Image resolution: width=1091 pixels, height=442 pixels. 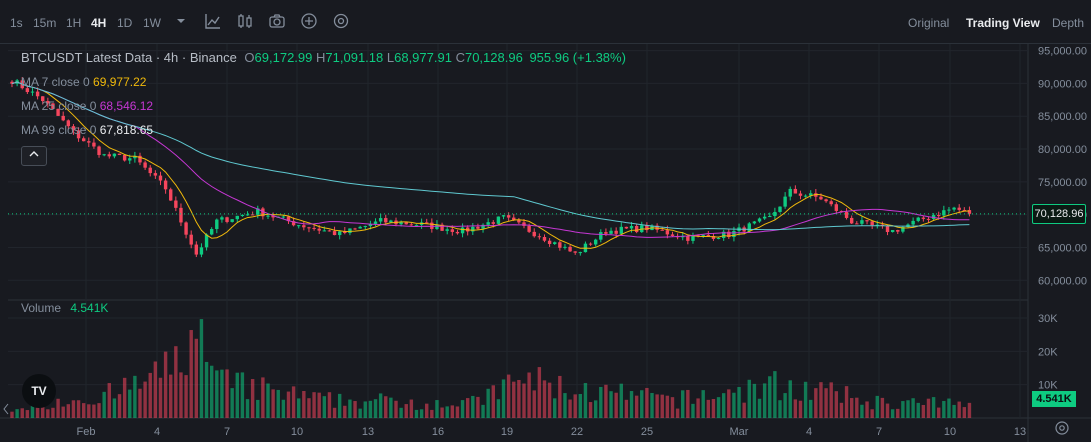 I want to click on ma25-legend: MA 25 close 0 68,546.12, so click(x=87, y=106).